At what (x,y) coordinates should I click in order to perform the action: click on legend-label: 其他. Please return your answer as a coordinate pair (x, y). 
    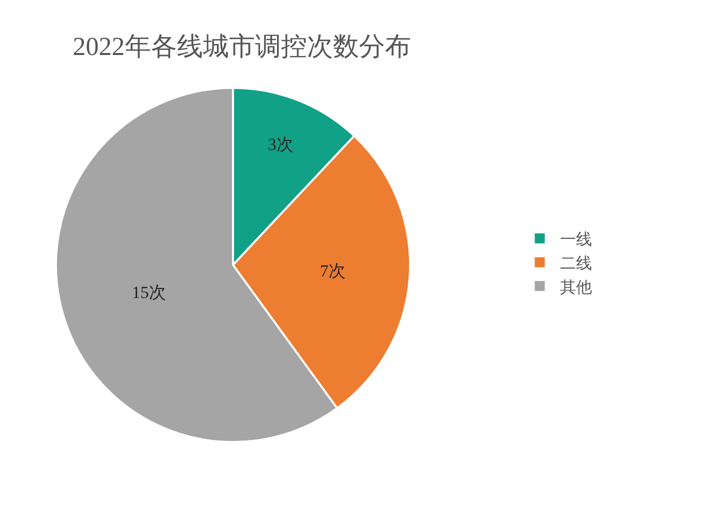
    Looking at the image, I should click on (576, 287).